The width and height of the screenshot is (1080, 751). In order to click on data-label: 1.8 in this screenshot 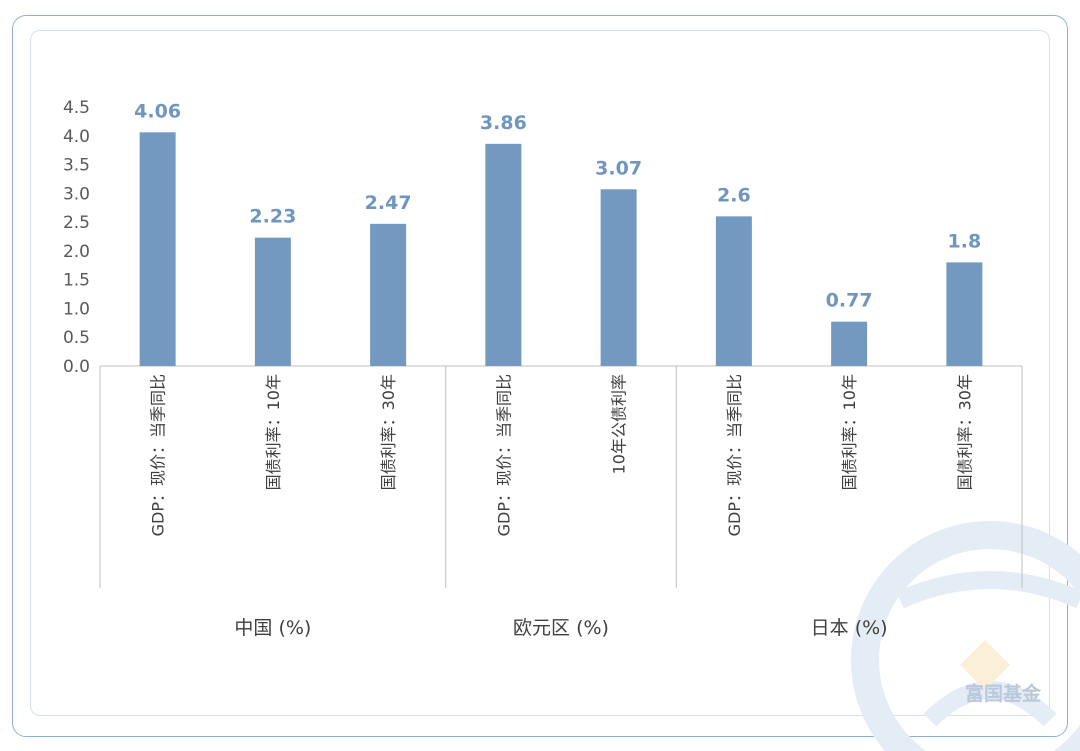, I will do `click(965, 241)`.